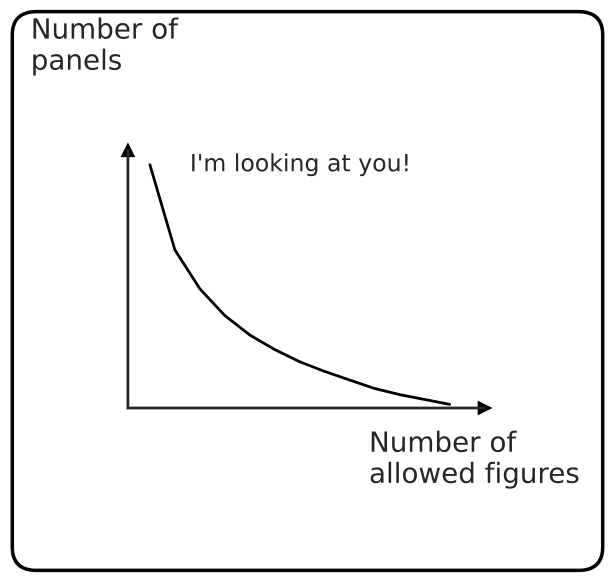  I want to click on y-axis-title: Number of panels, so click(105, 46).